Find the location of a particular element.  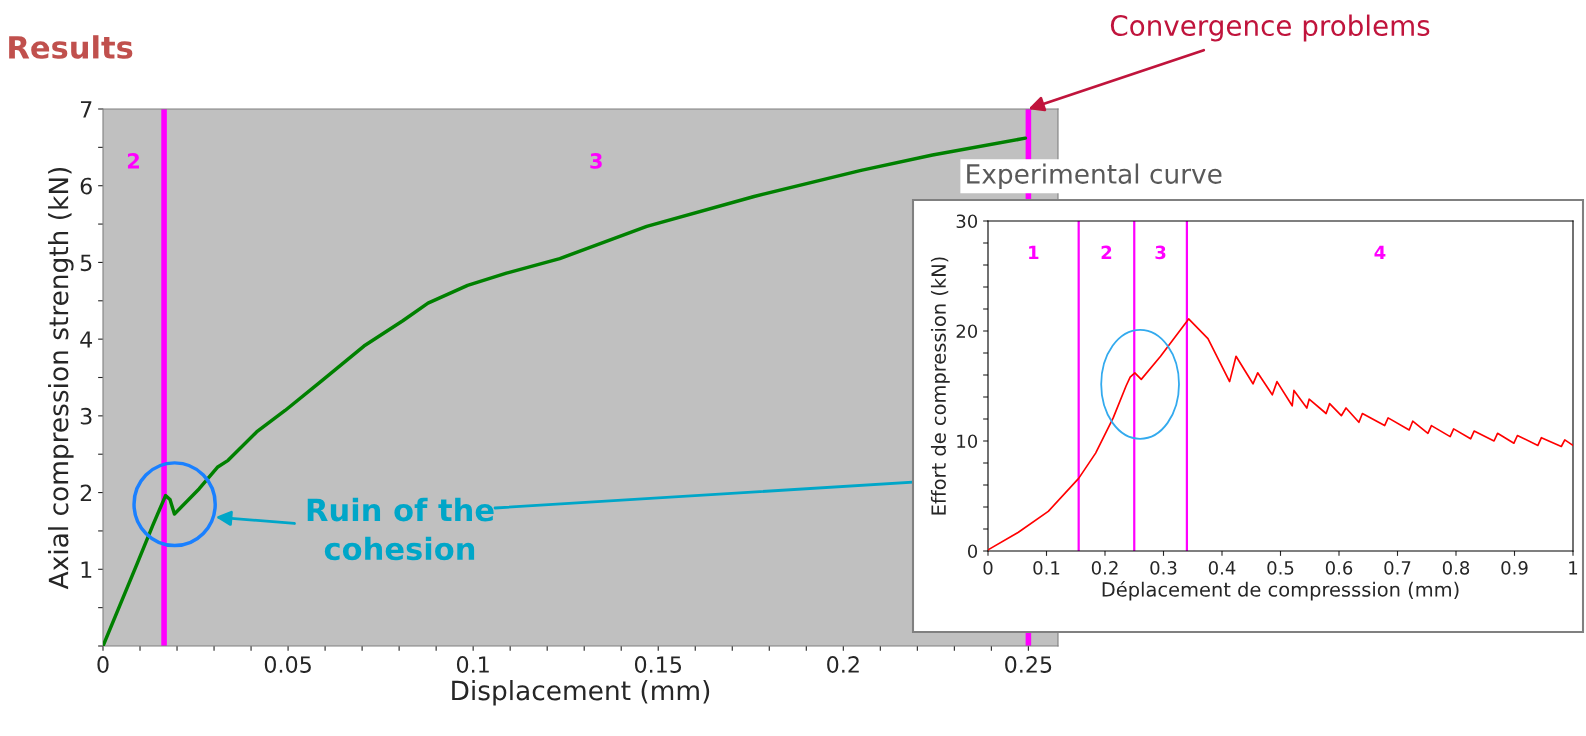

y-tick-label: 0 is located at coordinates (972, 551).